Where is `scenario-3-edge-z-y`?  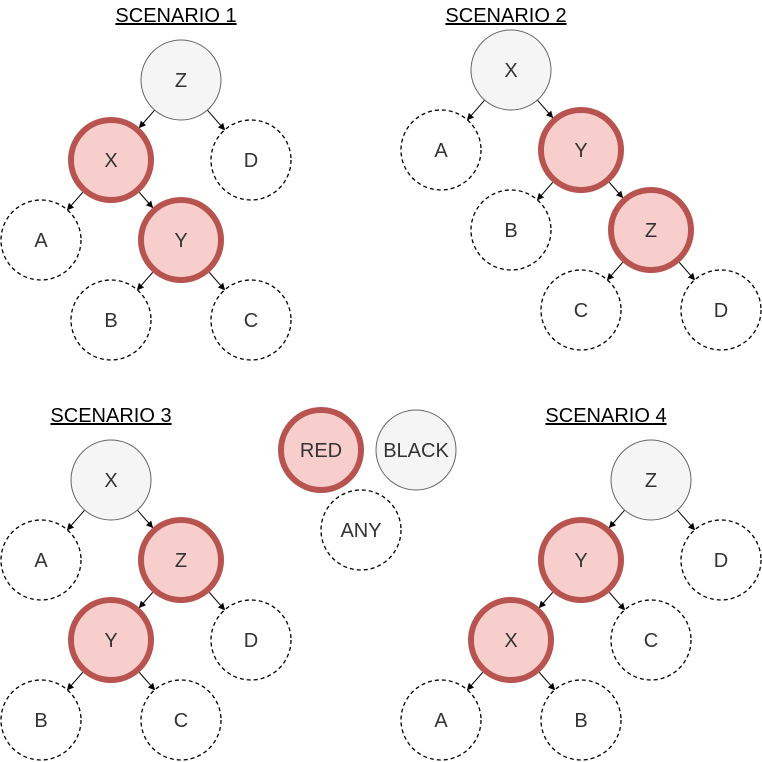 scenario-3-edge-z-y is located at coordinates (146, 600).